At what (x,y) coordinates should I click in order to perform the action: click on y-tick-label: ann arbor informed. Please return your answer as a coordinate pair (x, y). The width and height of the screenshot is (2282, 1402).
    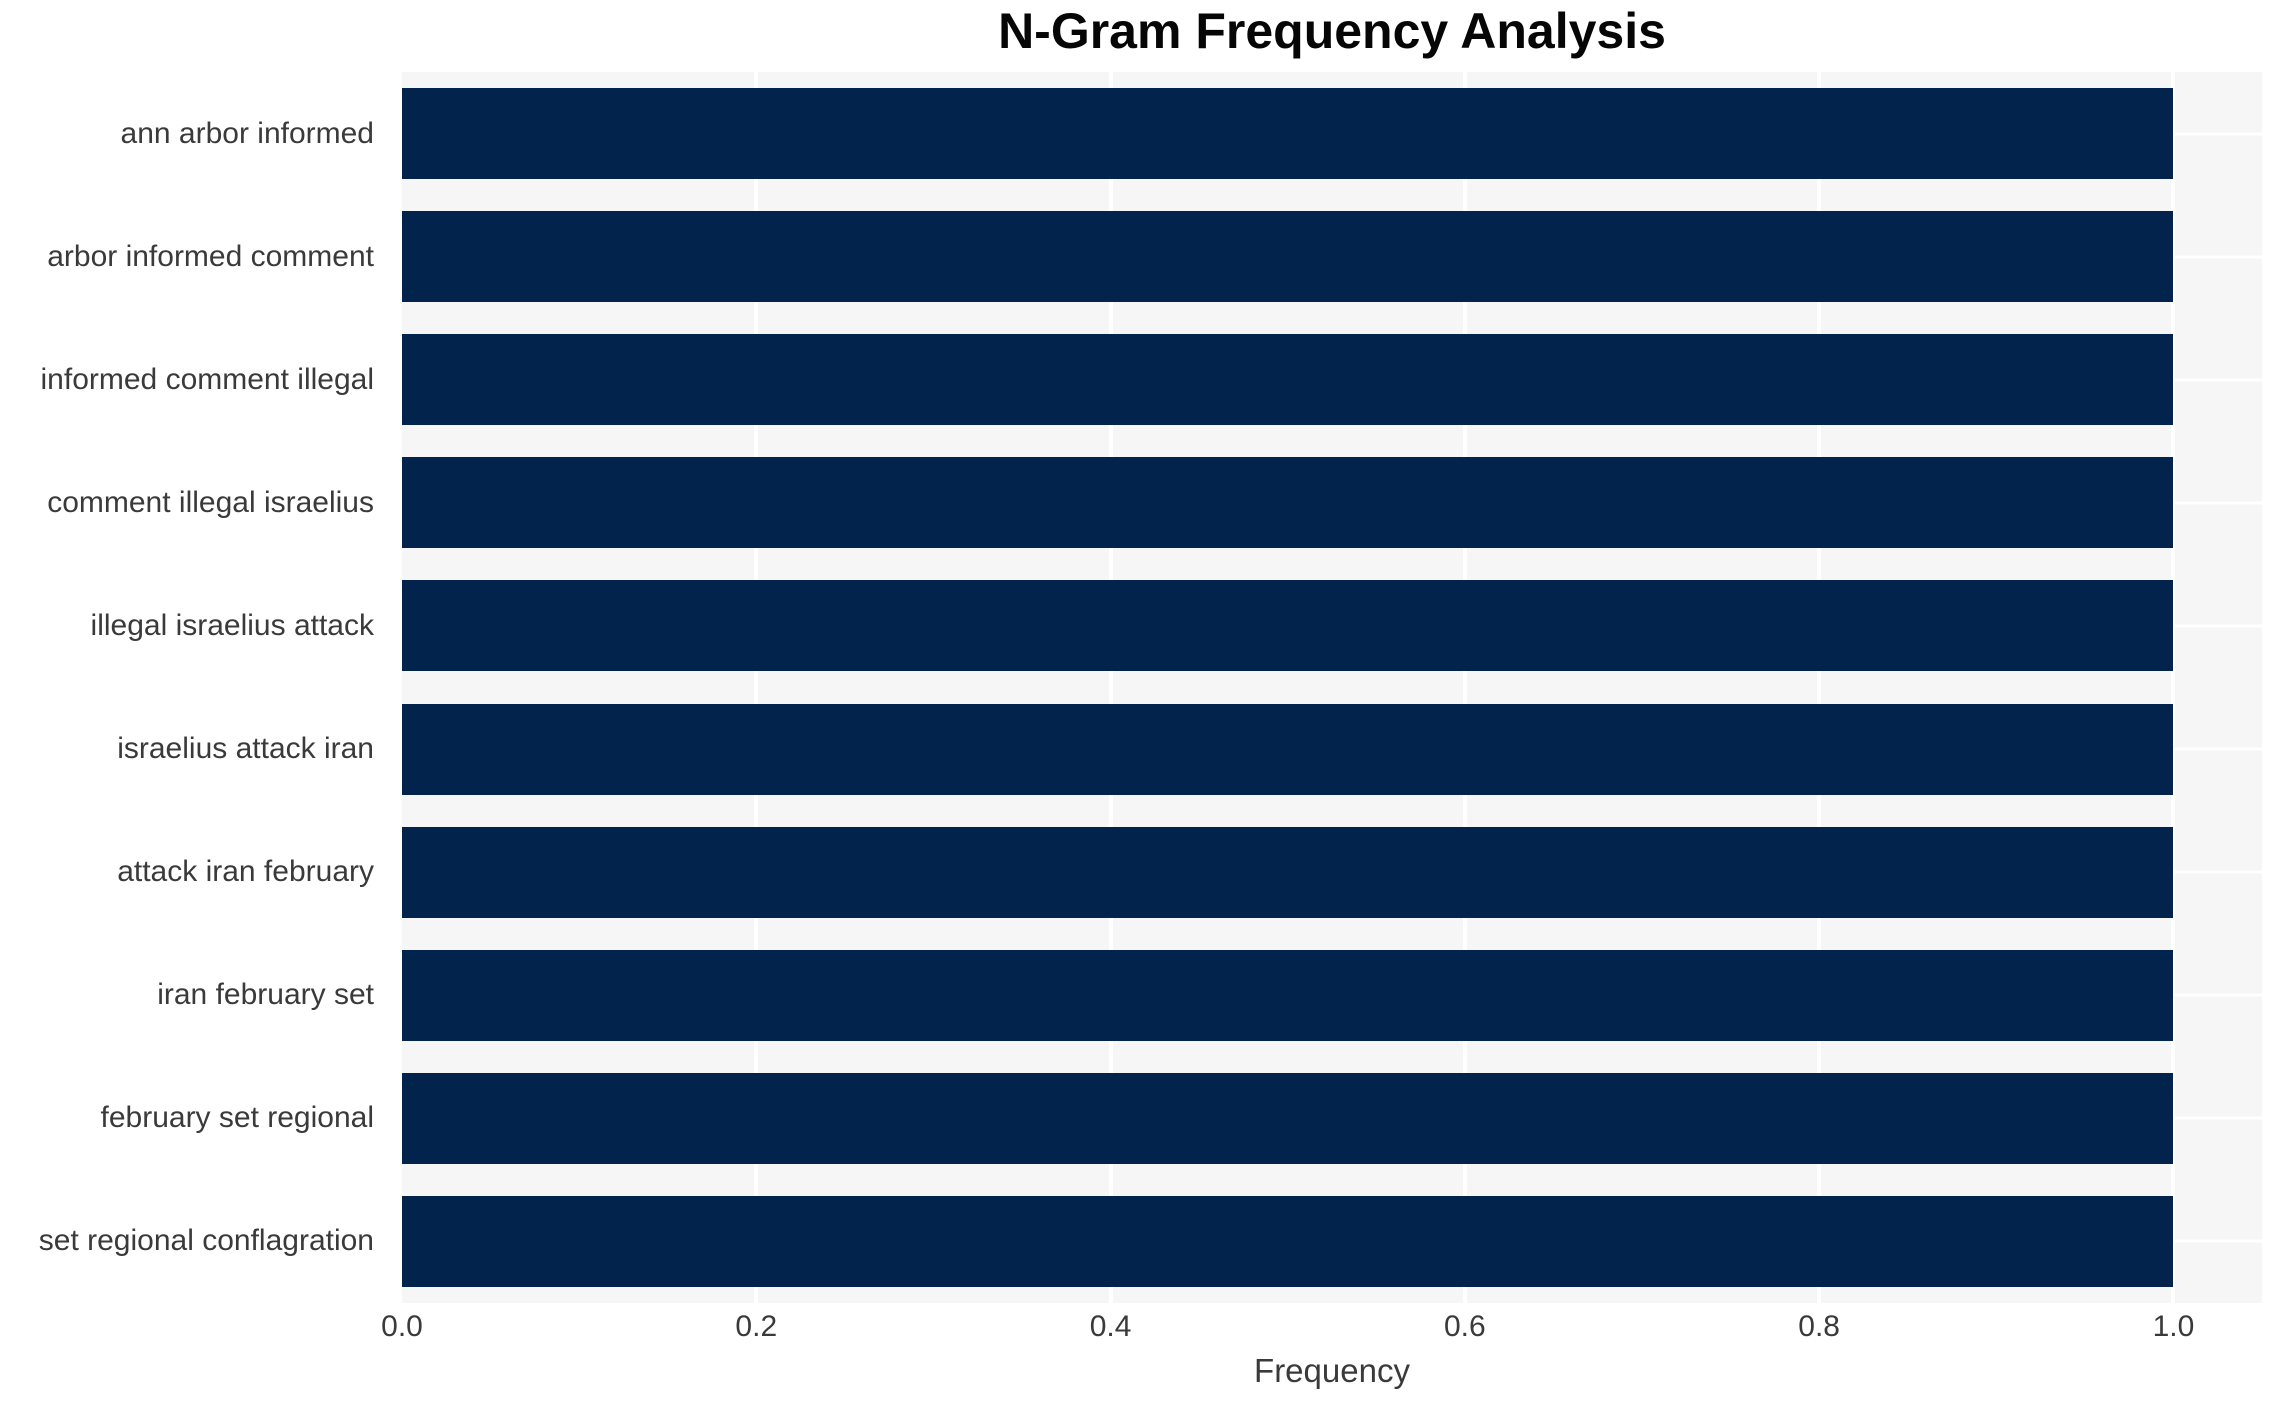
    Looking at the image, I should click on (247, 133).